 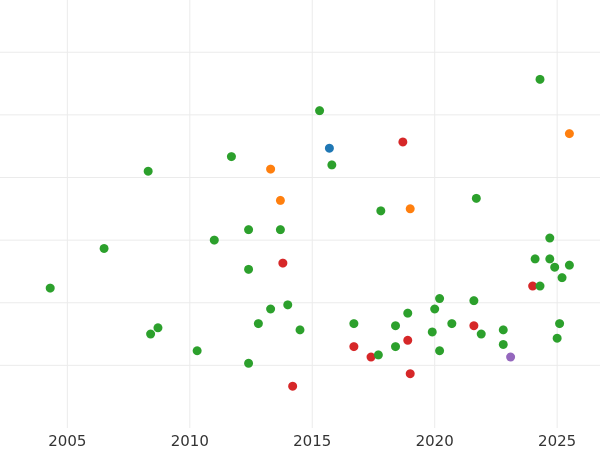 I want to click on x-tick-label: 2015, so click(x=312, y=441).